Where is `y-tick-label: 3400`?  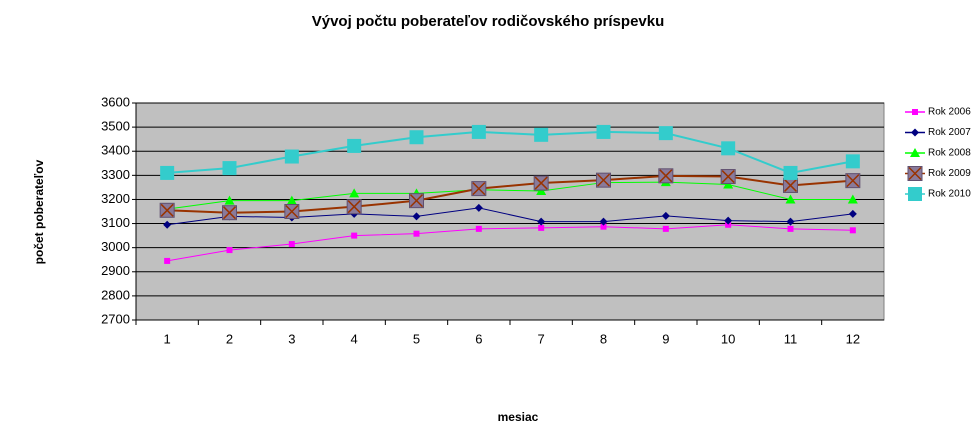 y-tick-label: 3400 is located at coordinates (115, 150).